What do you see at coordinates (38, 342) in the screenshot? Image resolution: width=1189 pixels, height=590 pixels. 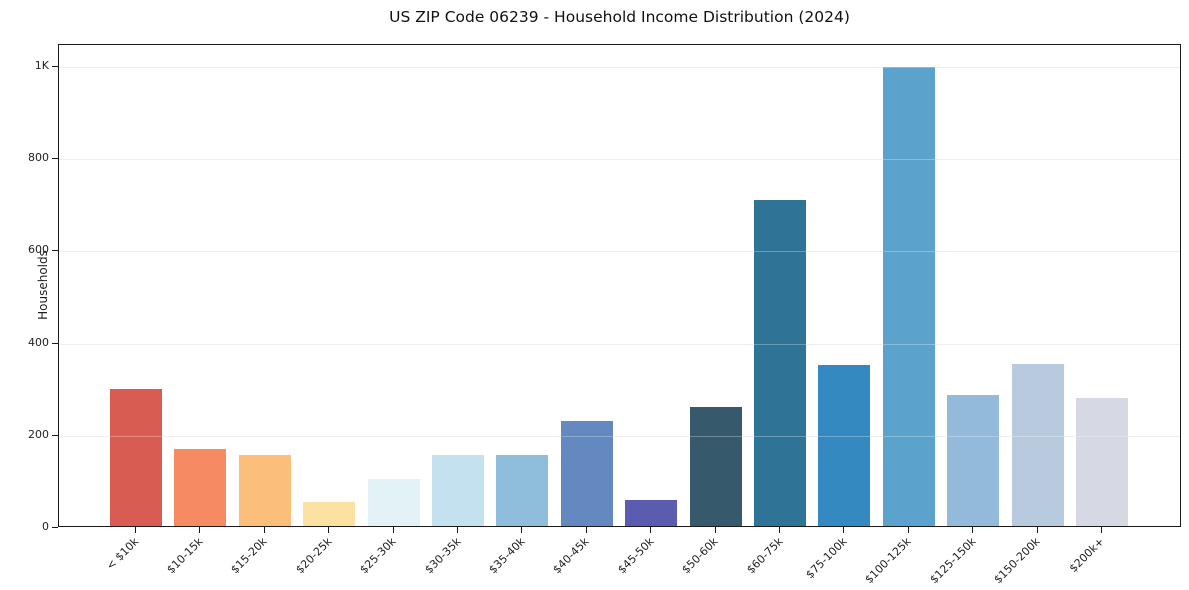 I see `y-tick-label-400: 400` at bounding box center [38, 342].